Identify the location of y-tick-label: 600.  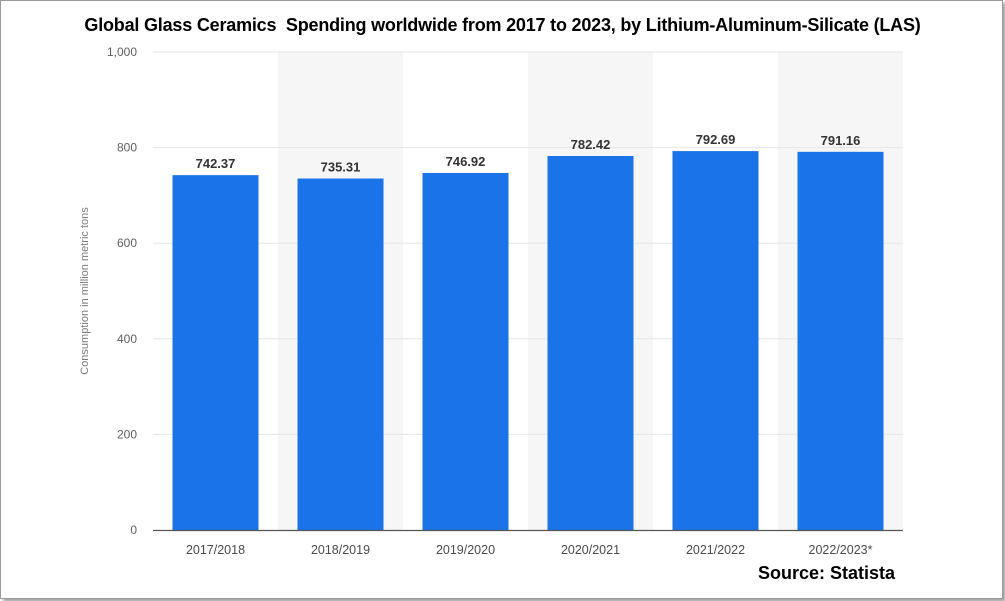
(127, 243).